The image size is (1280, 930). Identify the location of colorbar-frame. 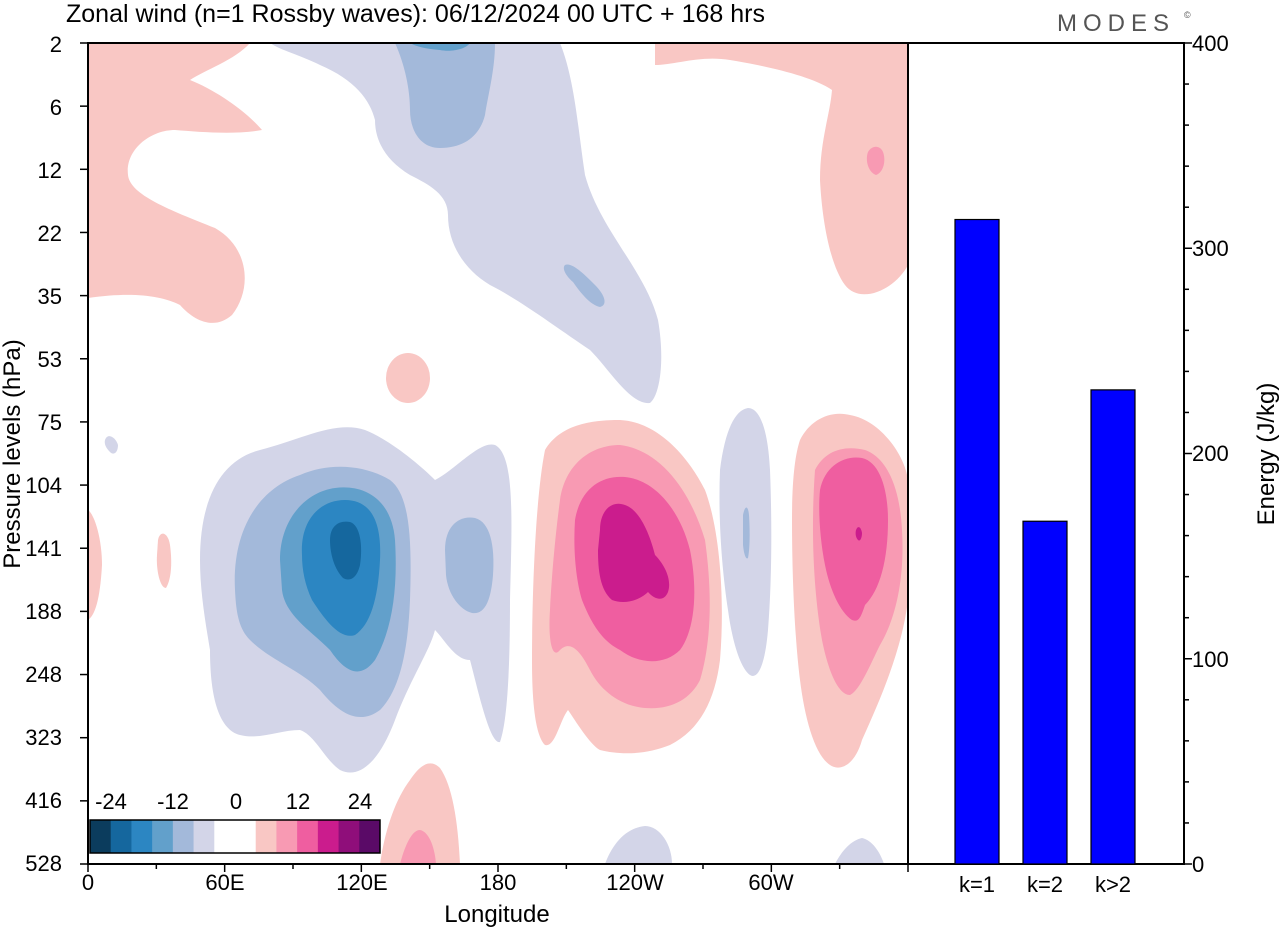
(235, 836).